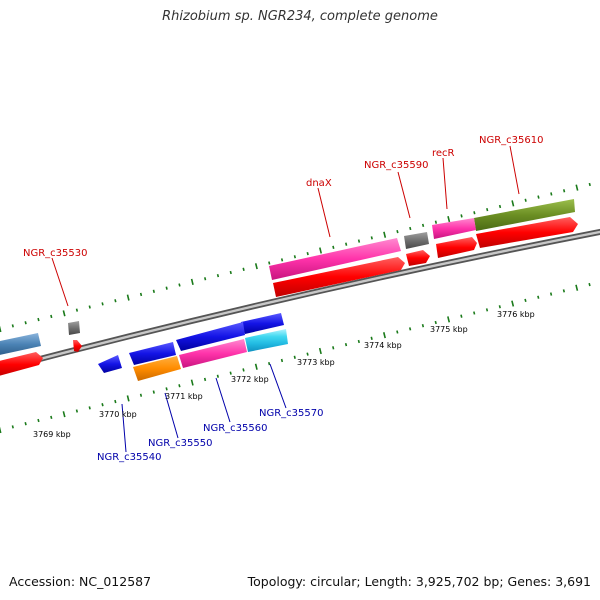 The height and width of the screenshot is (600, 600). Describe the element at coordinates (396, 165) in the screenshot. I see `gene-label-c35590: NGR_c35590` at that location.